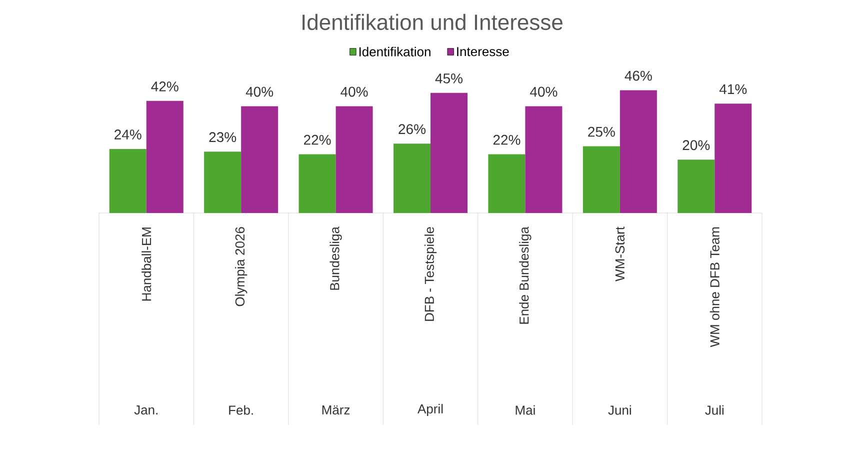 This screenshot has height=450, width=864. What do you see at coordinates (601, 131) in the screenshot?
I see `data-label: 25%` at bounding box center [601, 131].